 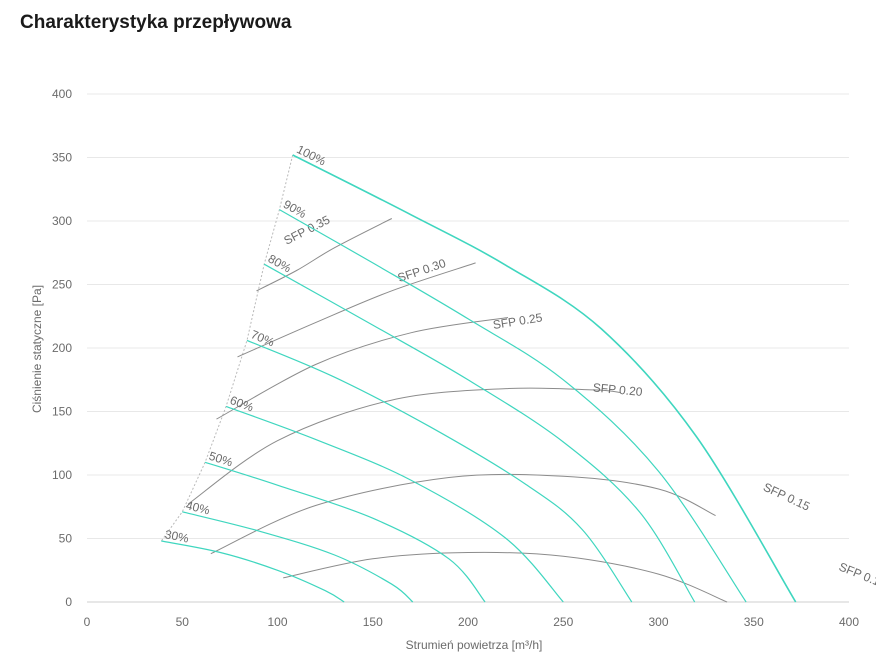 I want to click on y-tick-label: 50, so click(x=66, y=539).